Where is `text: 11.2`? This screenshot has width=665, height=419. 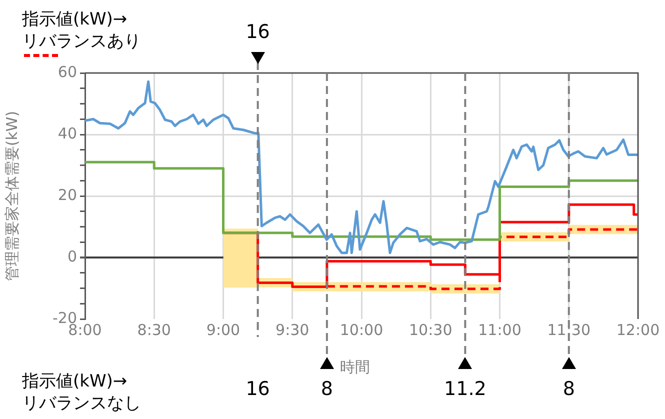
text: 11.2 is located at coordinates (465, 389).